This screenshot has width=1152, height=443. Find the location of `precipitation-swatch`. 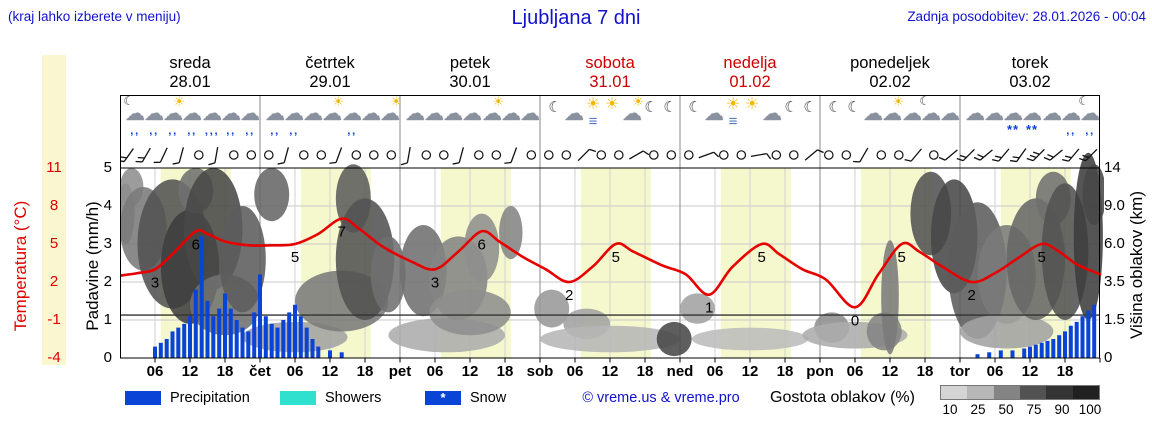

precipitation-swatch is located at coordinates (143, 398).